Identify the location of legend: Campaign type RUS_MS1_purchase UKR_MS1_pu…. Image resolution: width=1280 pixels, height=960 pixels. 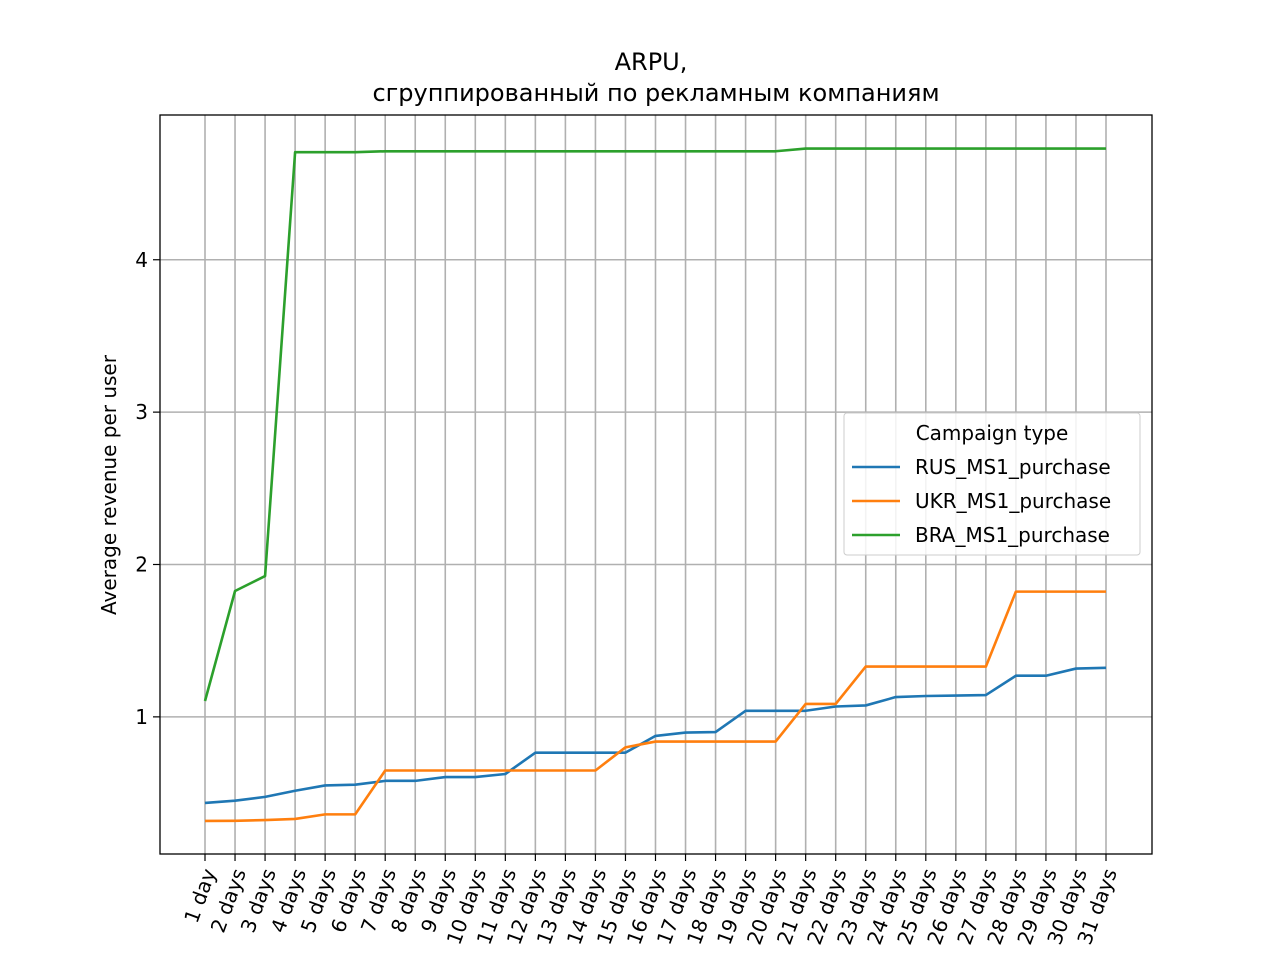
(992, 484).